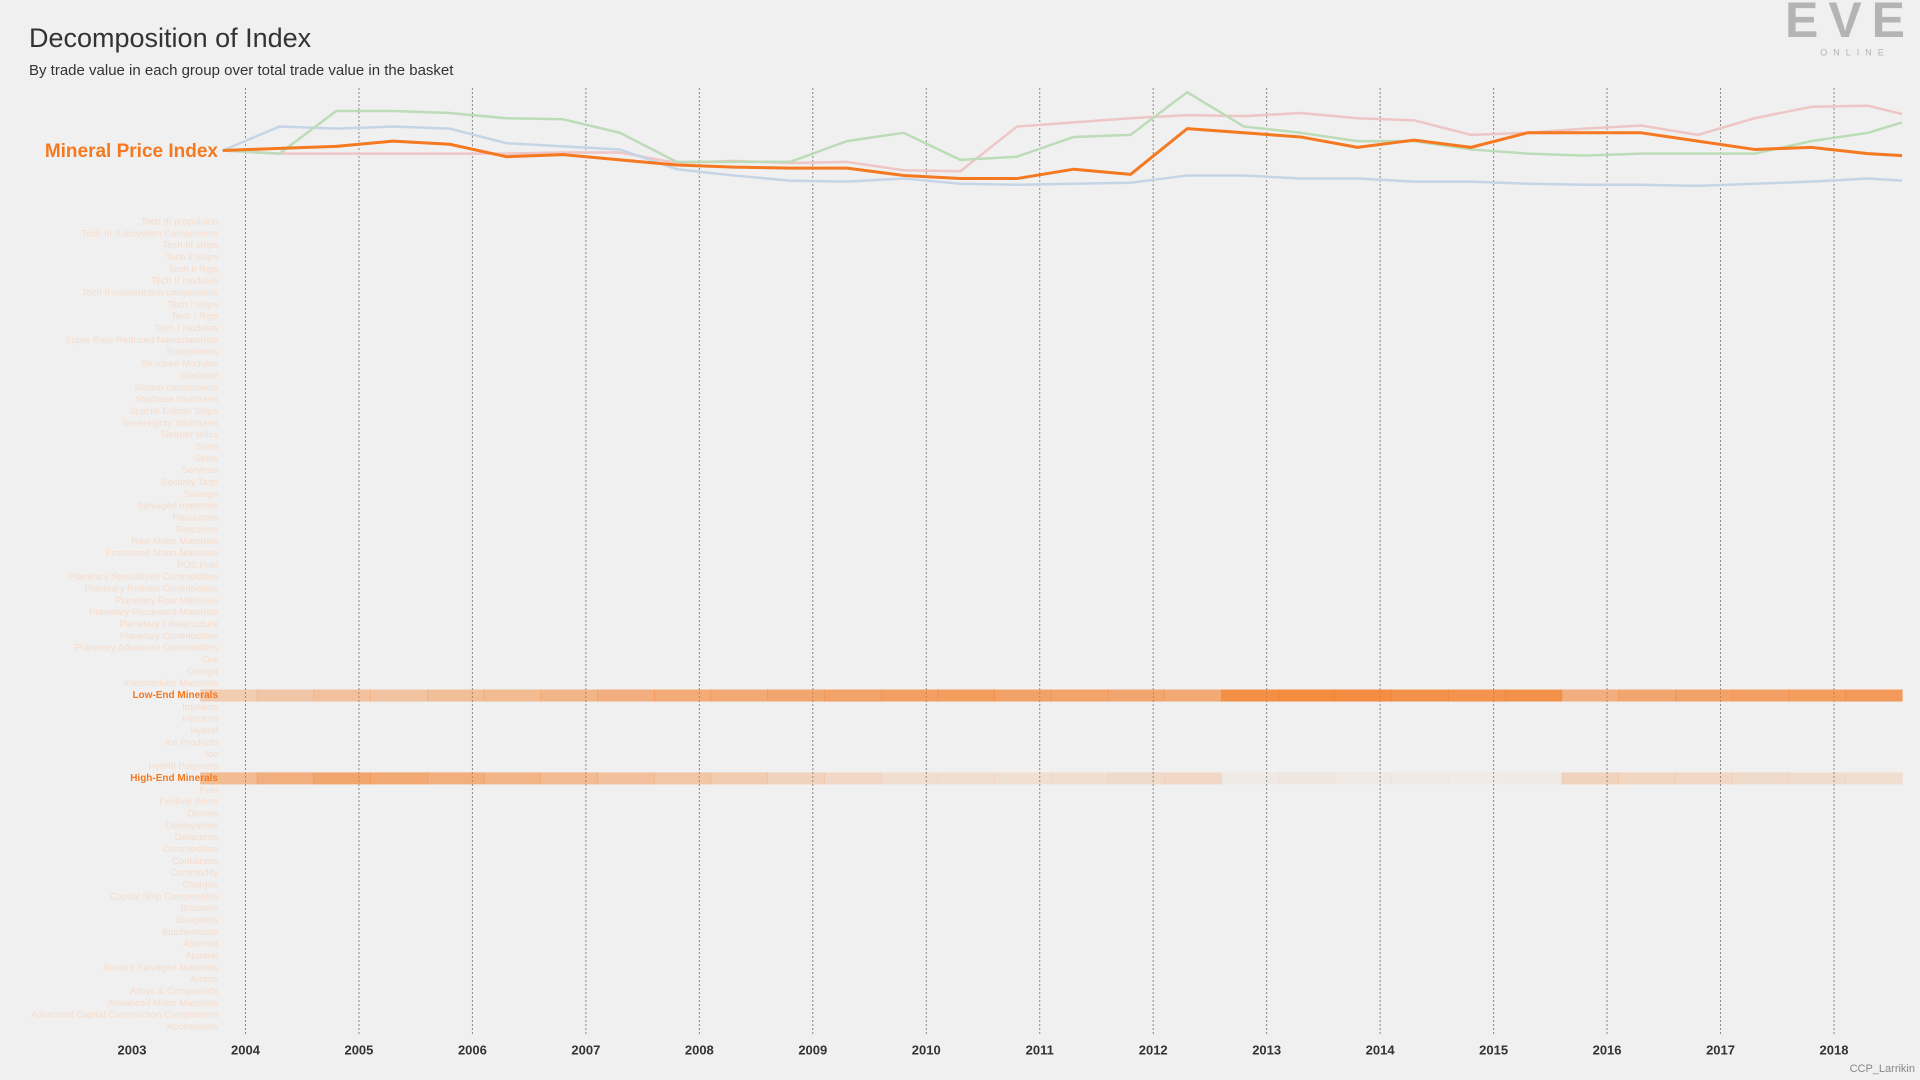 The image size is (1920, 1080). What do you see at coordinates (812, 1049) in the screenshot?
I see `x-tick-label: 2009` at bounding box center [812, 1049].